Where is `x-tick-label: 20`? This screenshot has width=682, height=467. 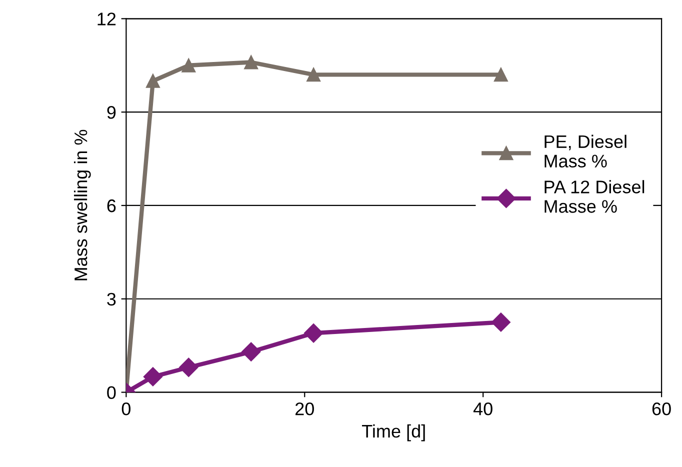
x-tick-label: 20 is located at coordinates (304, 409).